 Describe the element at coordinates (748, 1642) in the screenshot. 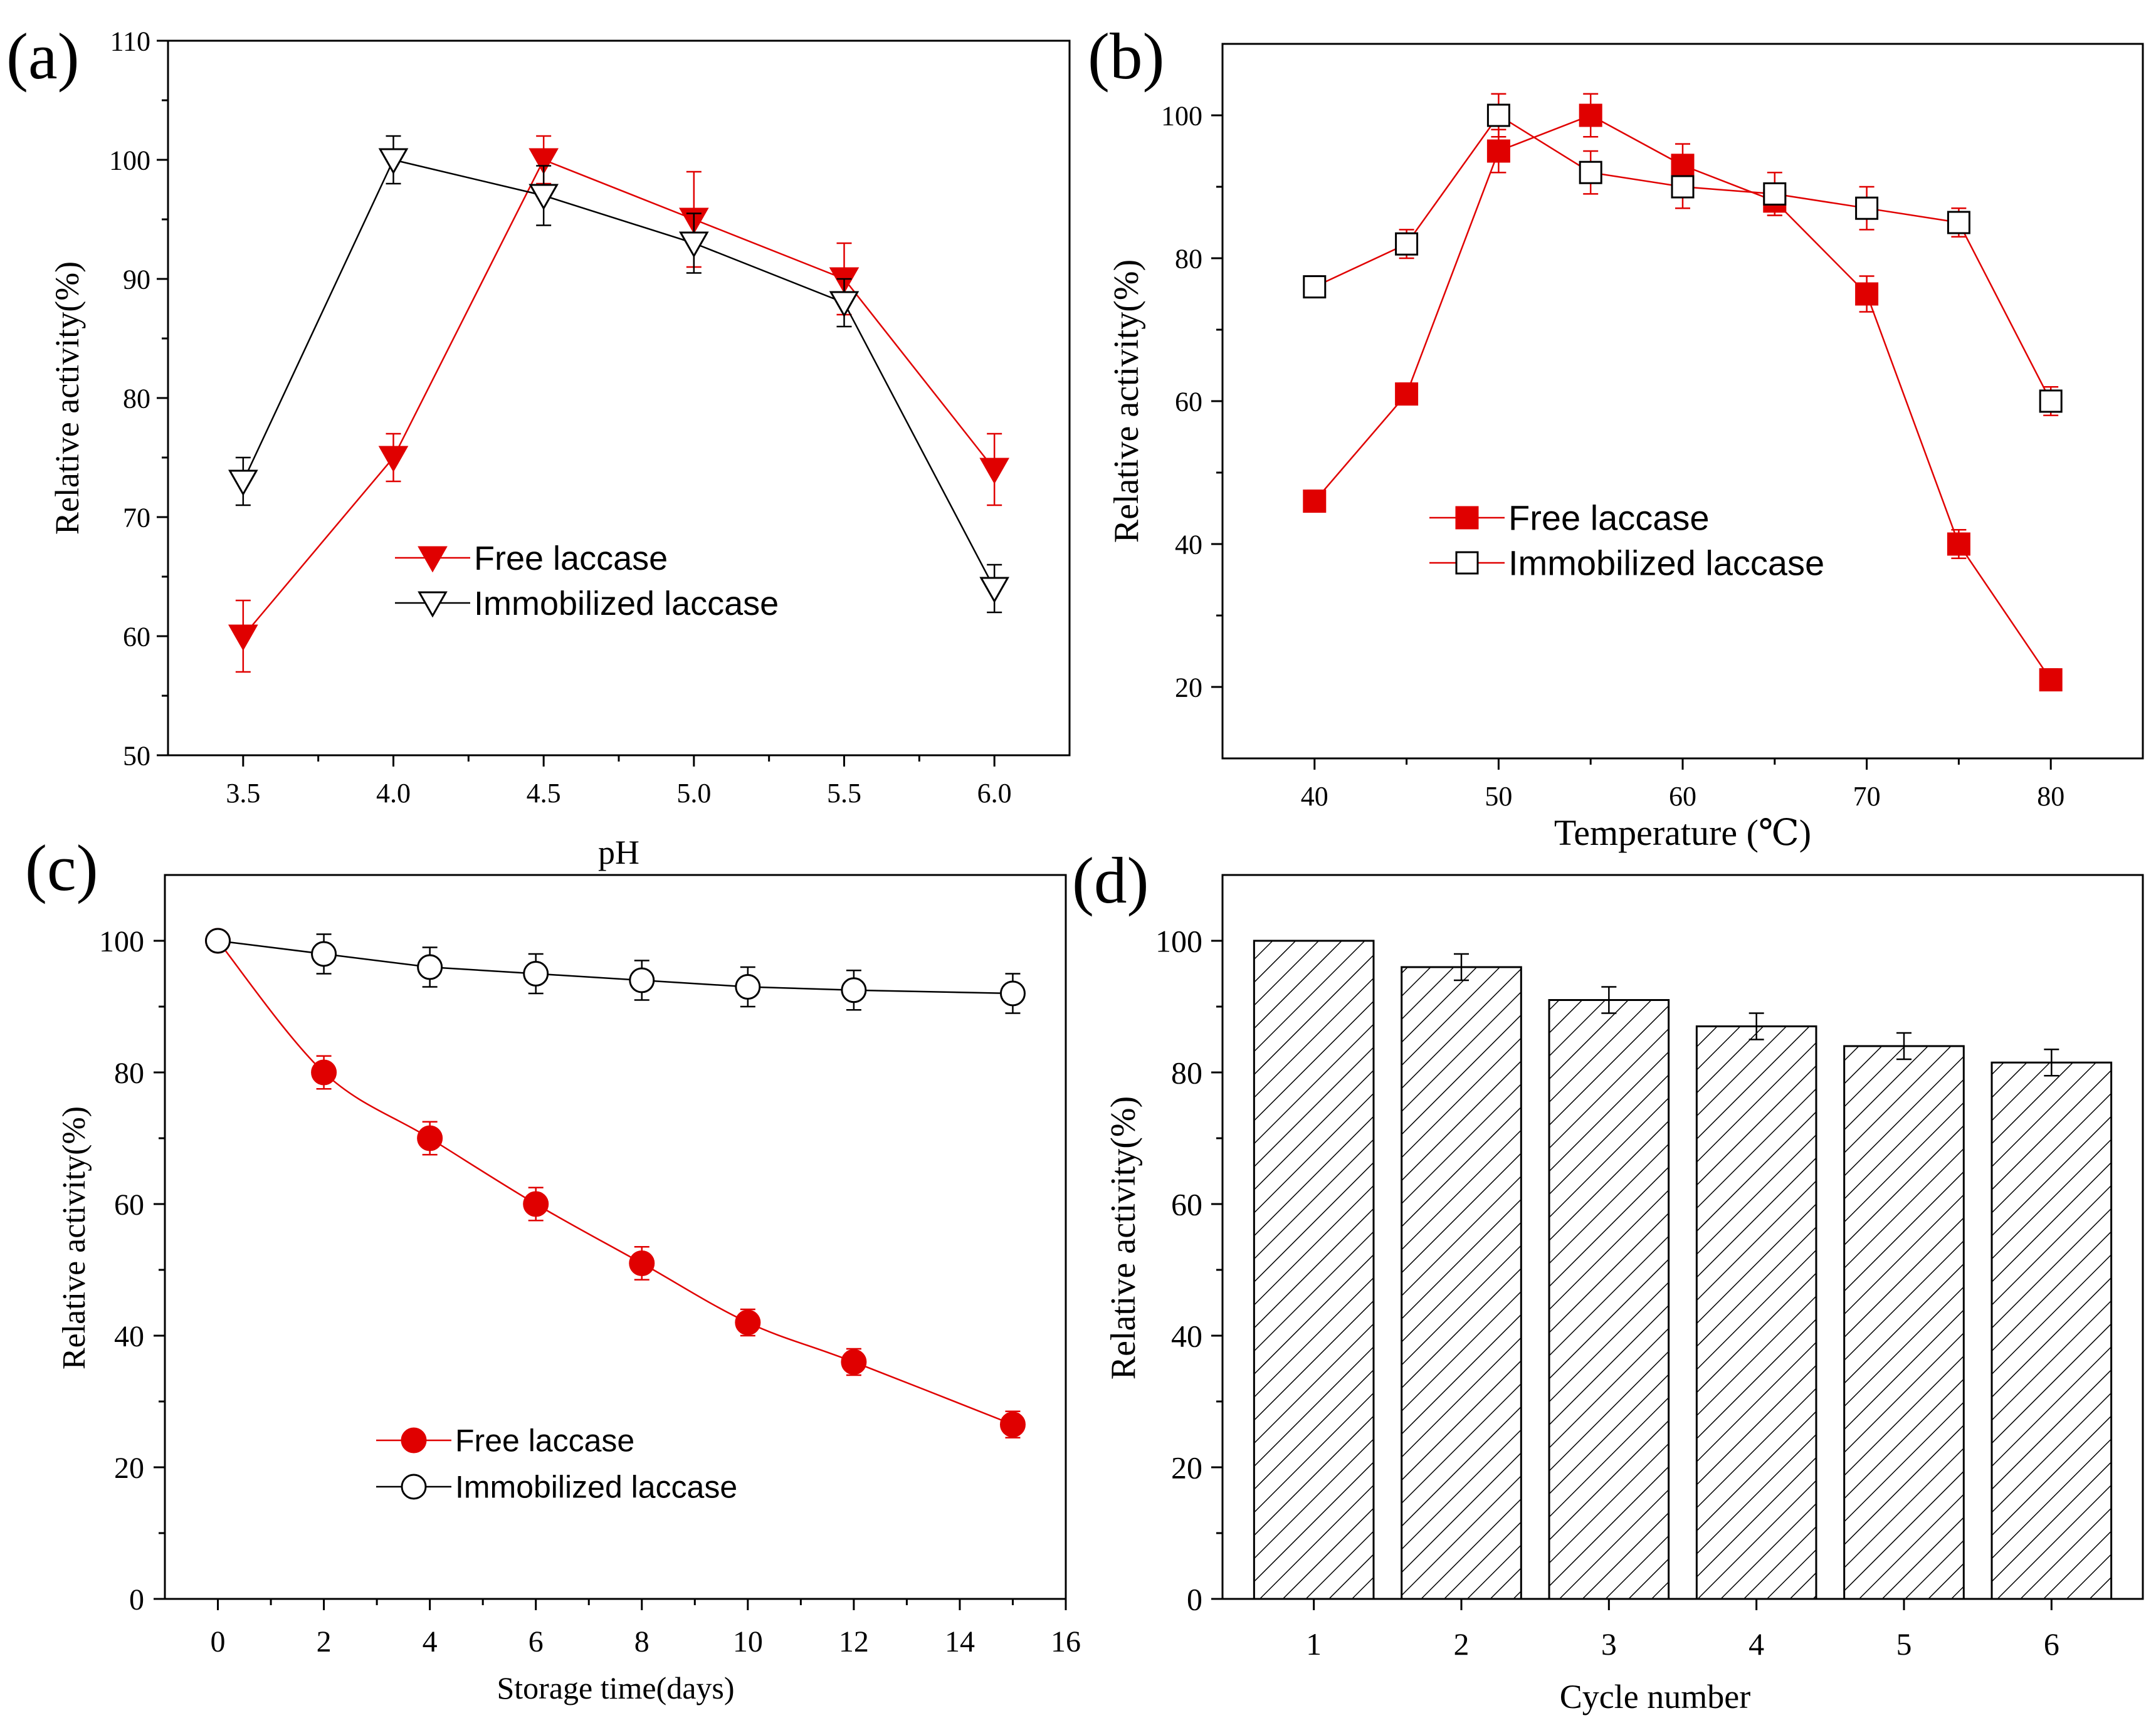

I see `x-tick-label: 10` at that location.